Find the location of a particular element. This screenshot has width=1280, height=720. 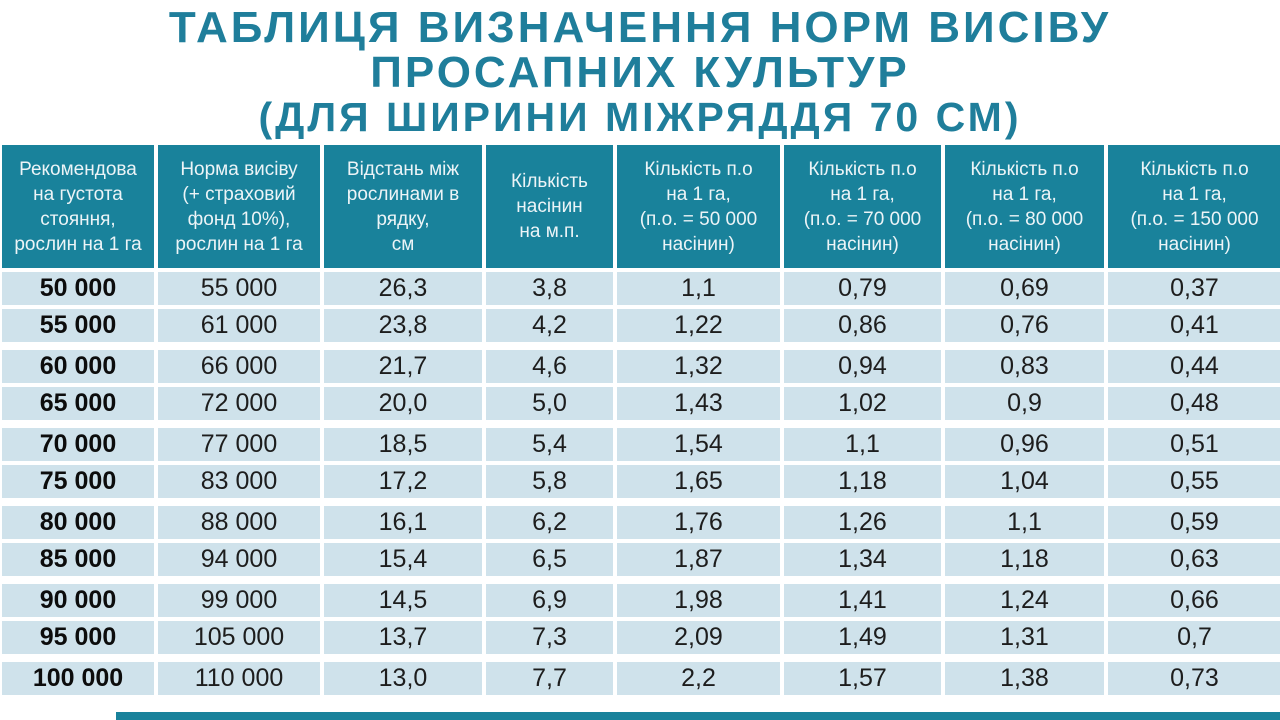

table-cell: 0,86 is located at coordinates (862, 325).